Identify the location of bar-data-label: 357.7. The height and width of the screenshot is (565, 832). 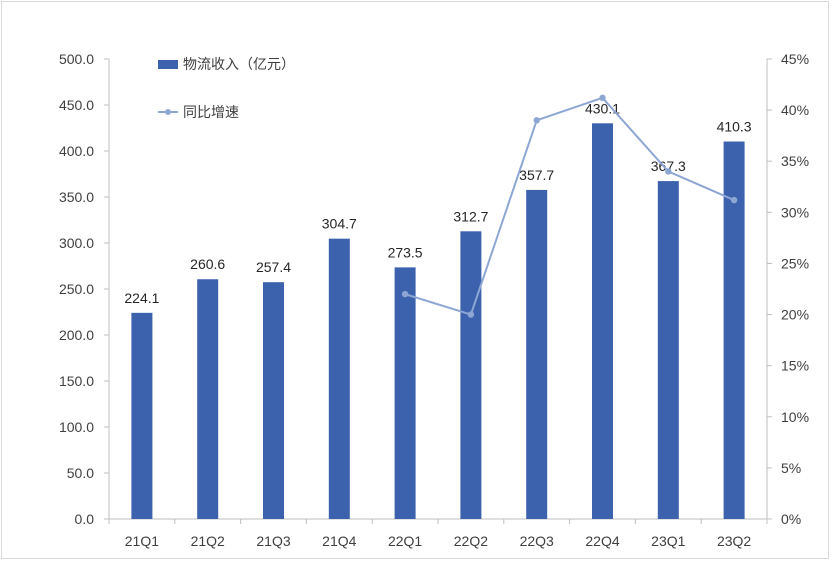
(536, 175).